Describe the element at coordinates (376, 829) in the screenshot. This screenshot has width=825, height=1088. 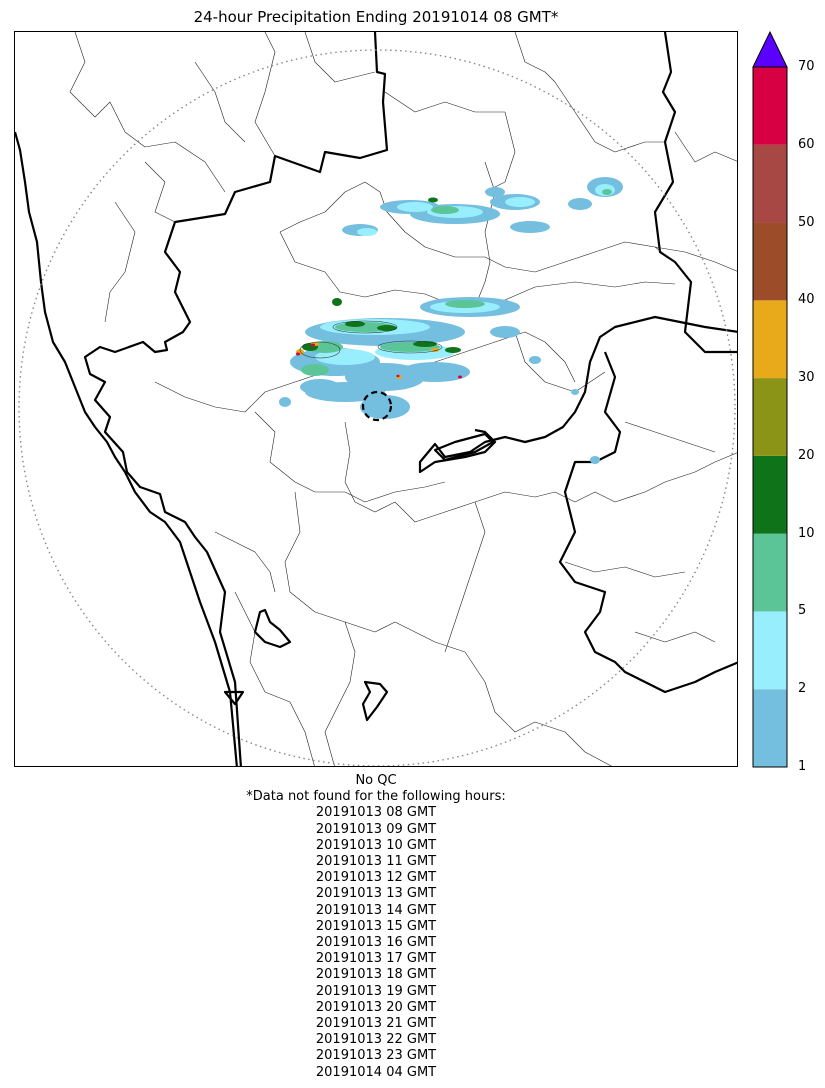
I see `missing-hour: 20191013 09 GMT` at that location.